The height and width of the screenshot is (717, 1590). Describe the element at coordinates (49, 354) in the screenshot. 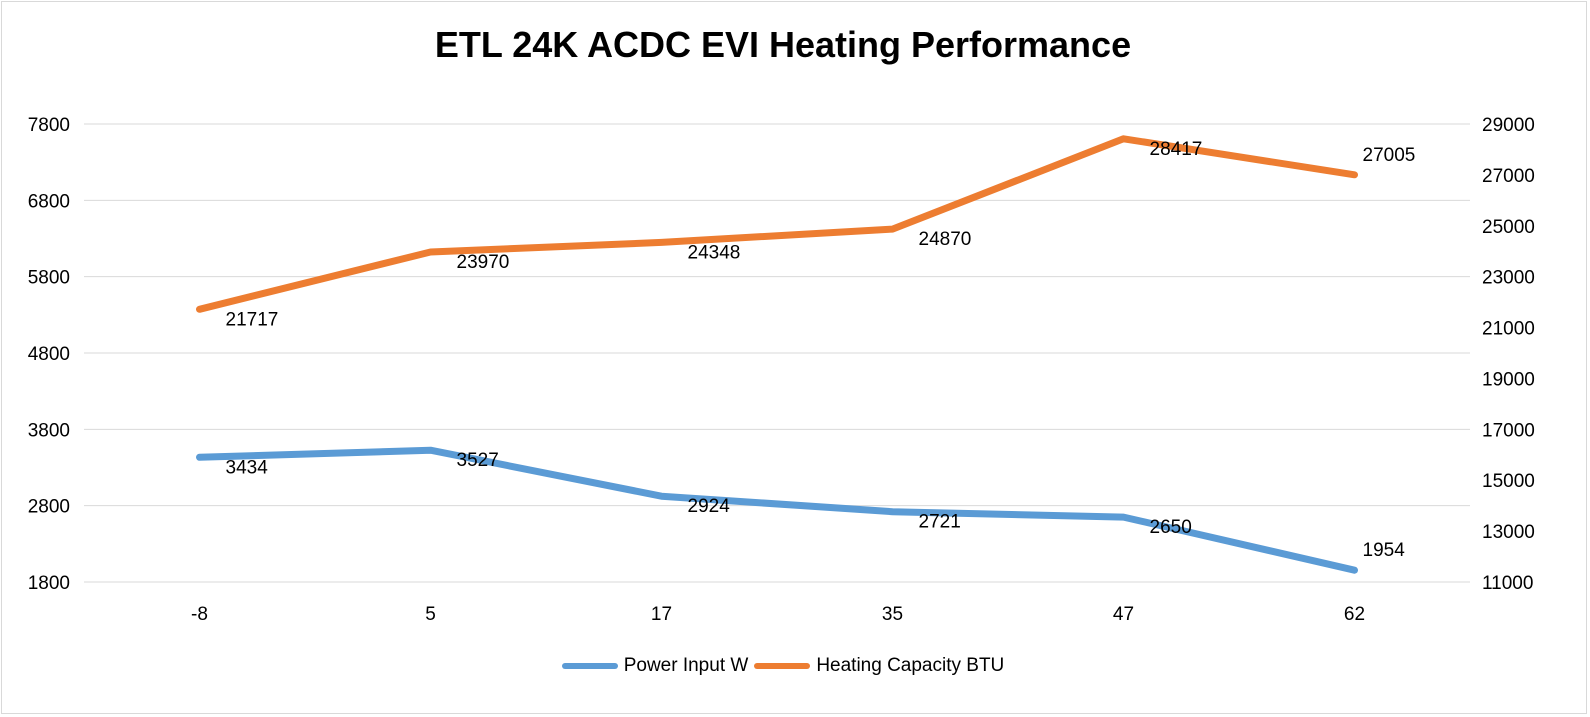

I see `y-left-tick-label: 4800` at that location.